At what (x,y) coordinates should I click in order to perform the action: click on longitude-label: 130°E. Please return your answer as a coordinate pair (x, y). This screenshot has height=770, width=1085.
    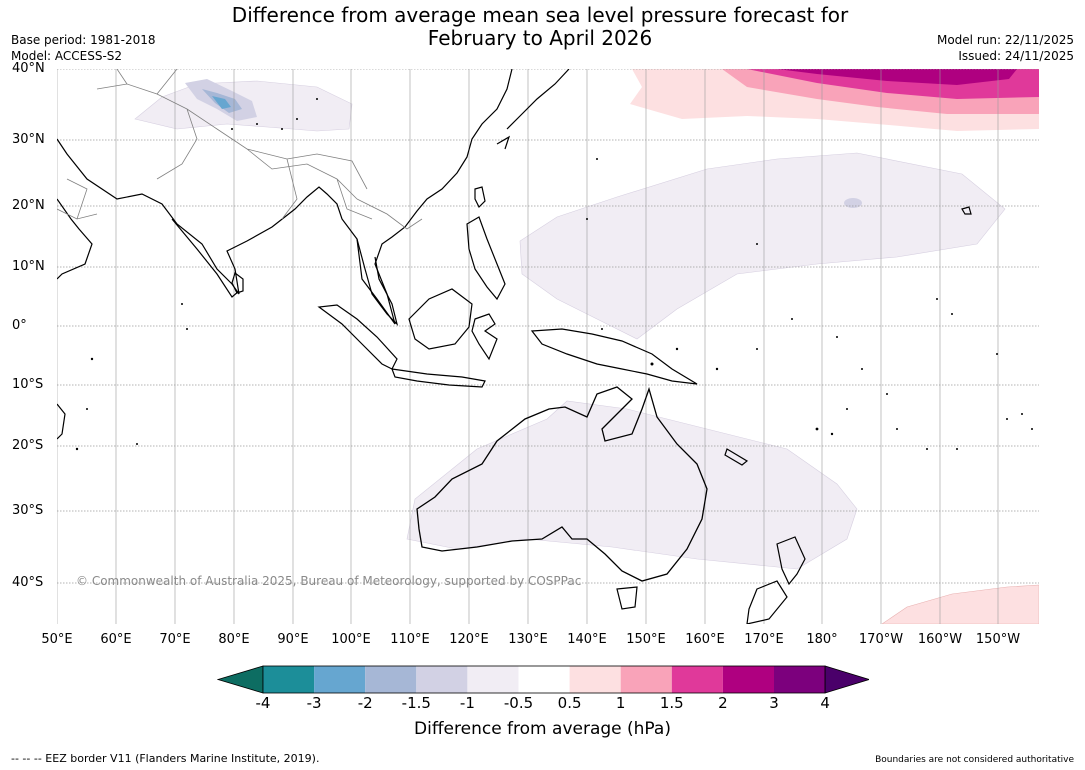
    Looking at the image, I should click on (528, 639).